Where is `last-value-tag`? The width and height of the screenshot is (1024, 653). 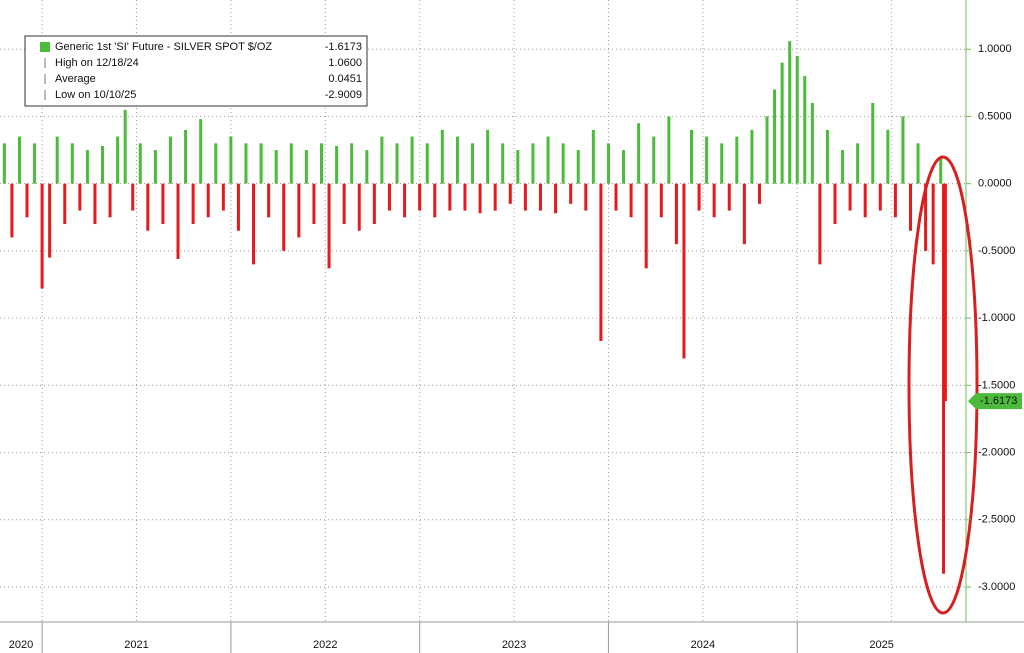 last-value-tag is located at coordinates (995, 401).